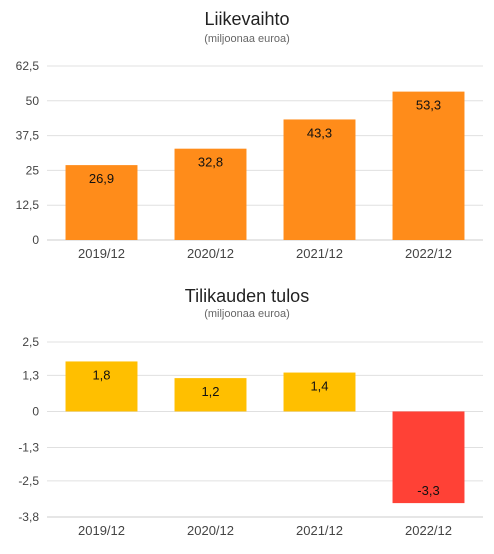 The height and width of the screenshot is (554, 494). What do you see at coordinates (28, 66) in the screenshot?
I see `y-tick-label: 62,5` at bounding box center [28, 66].